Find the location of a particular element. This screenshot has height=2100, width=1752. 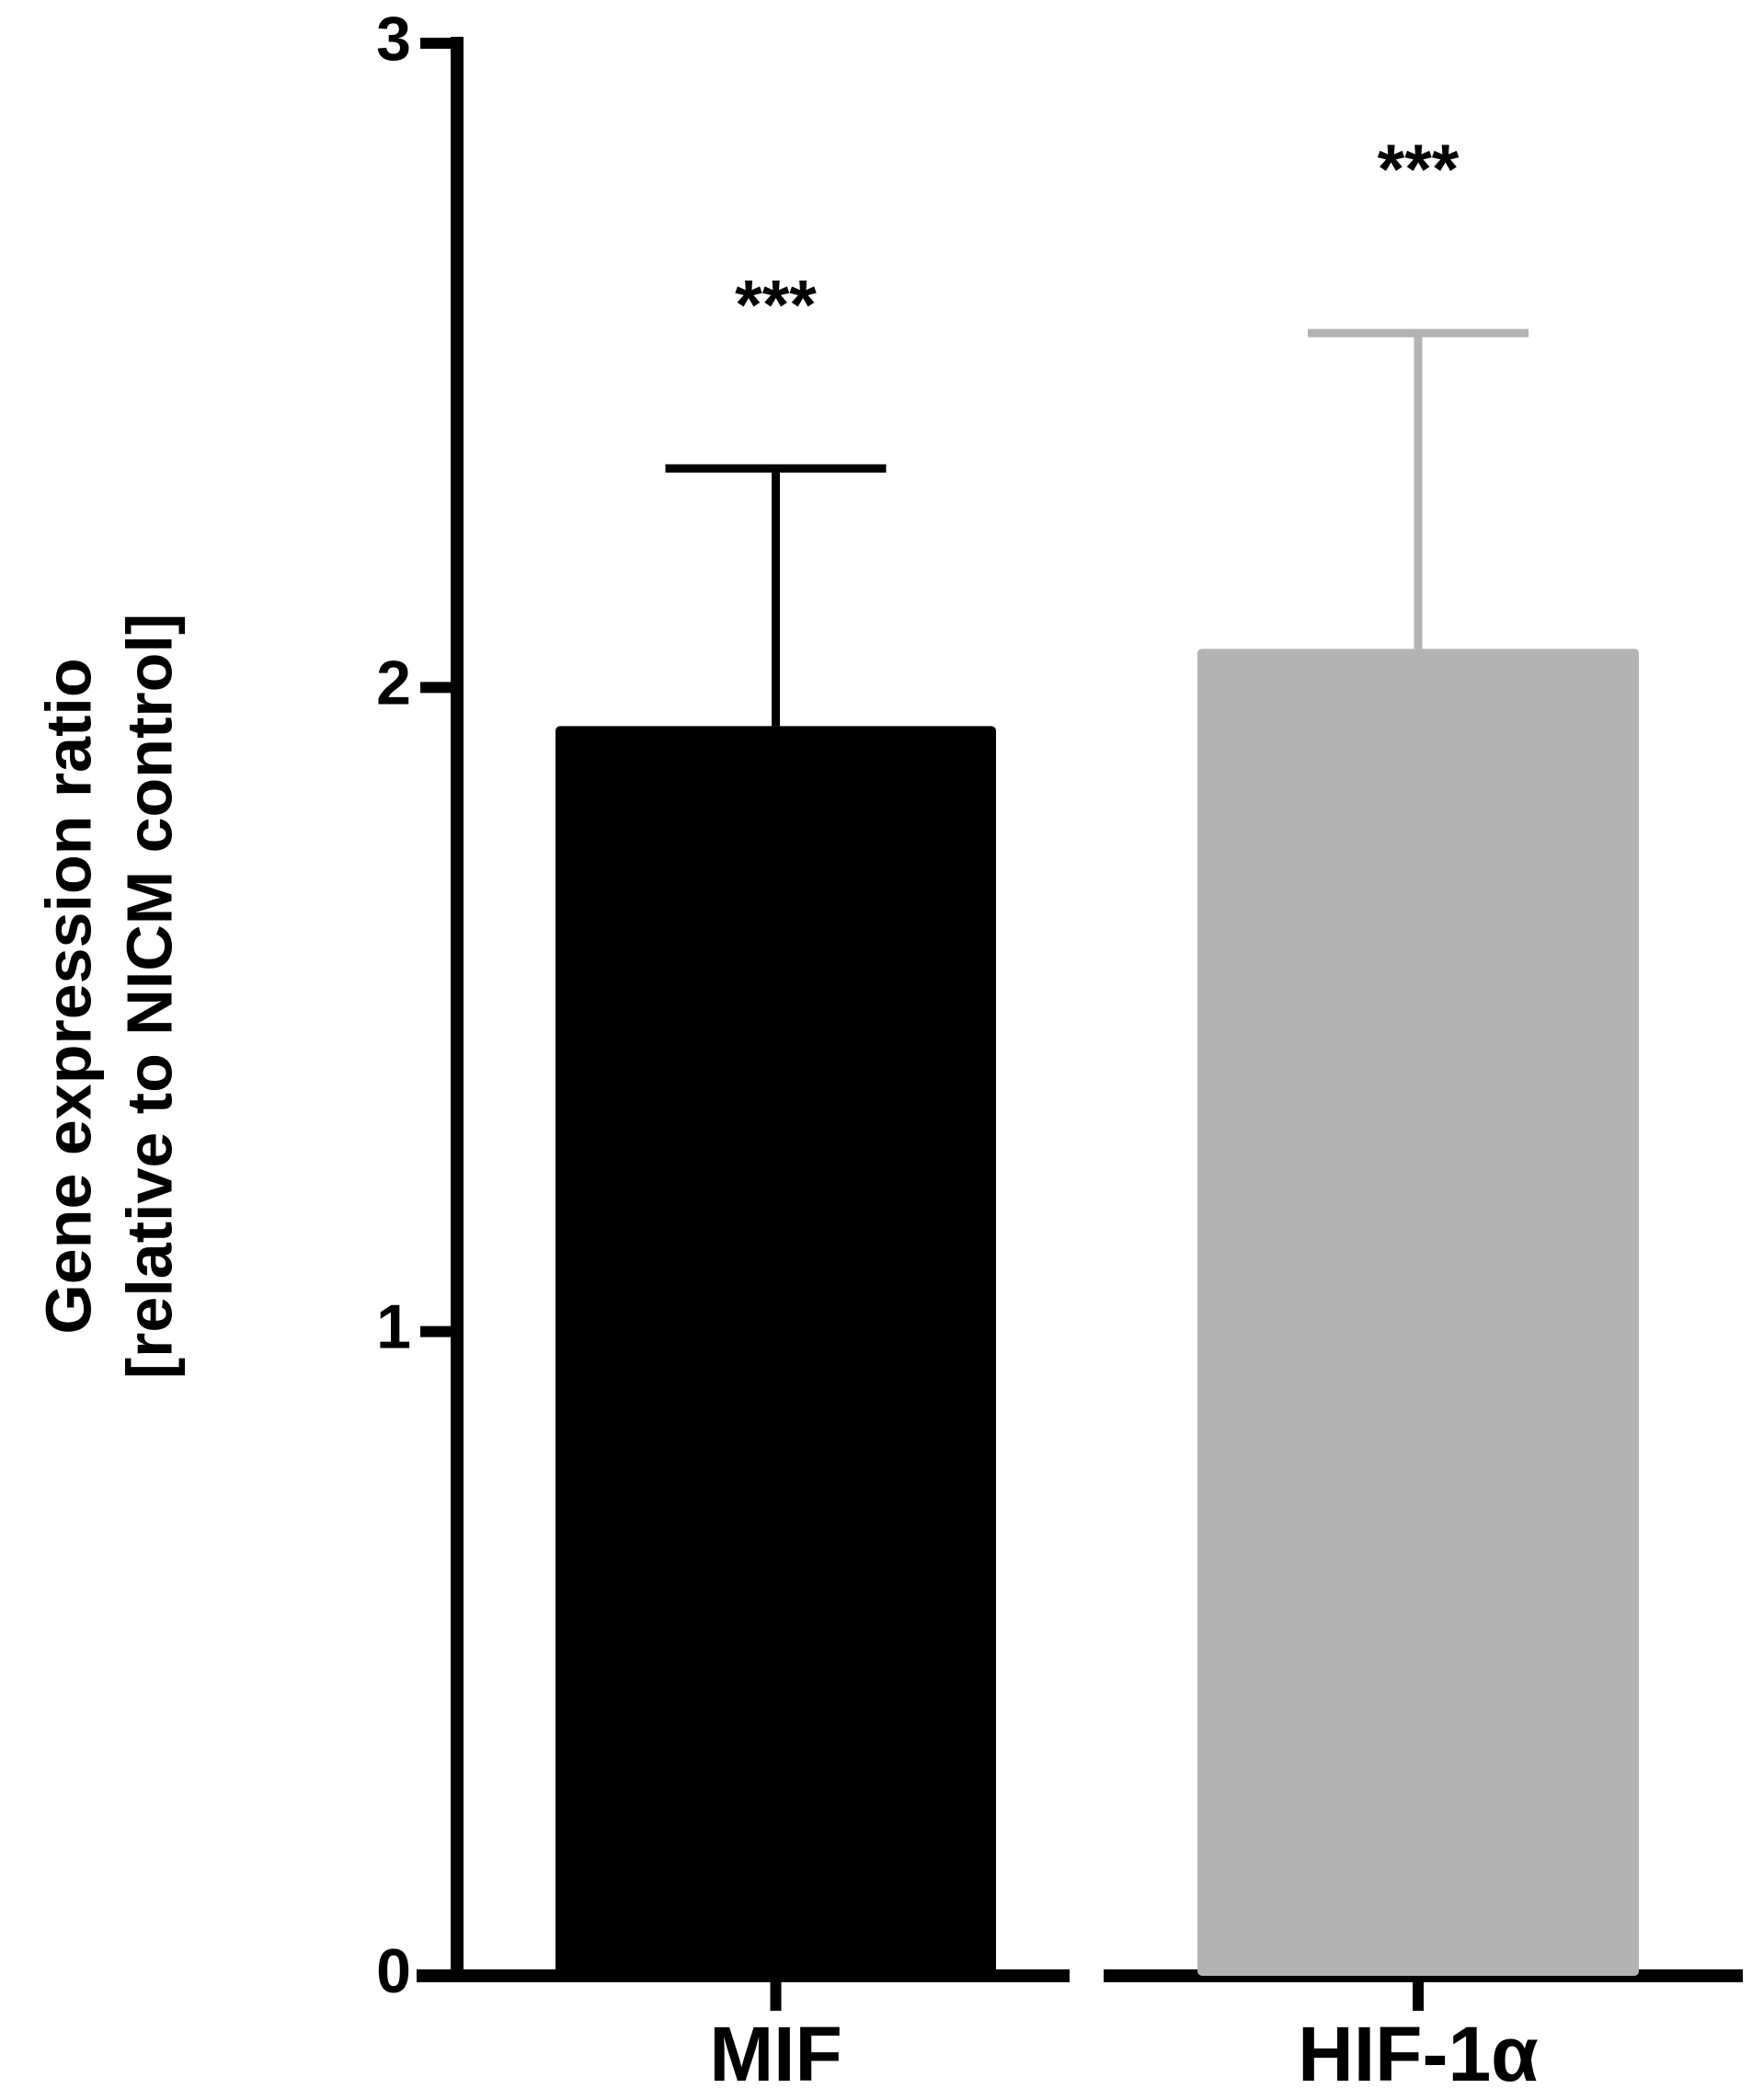

y-label-line-2-group: [relative to NICM control] is located at coordinates (149, 997).